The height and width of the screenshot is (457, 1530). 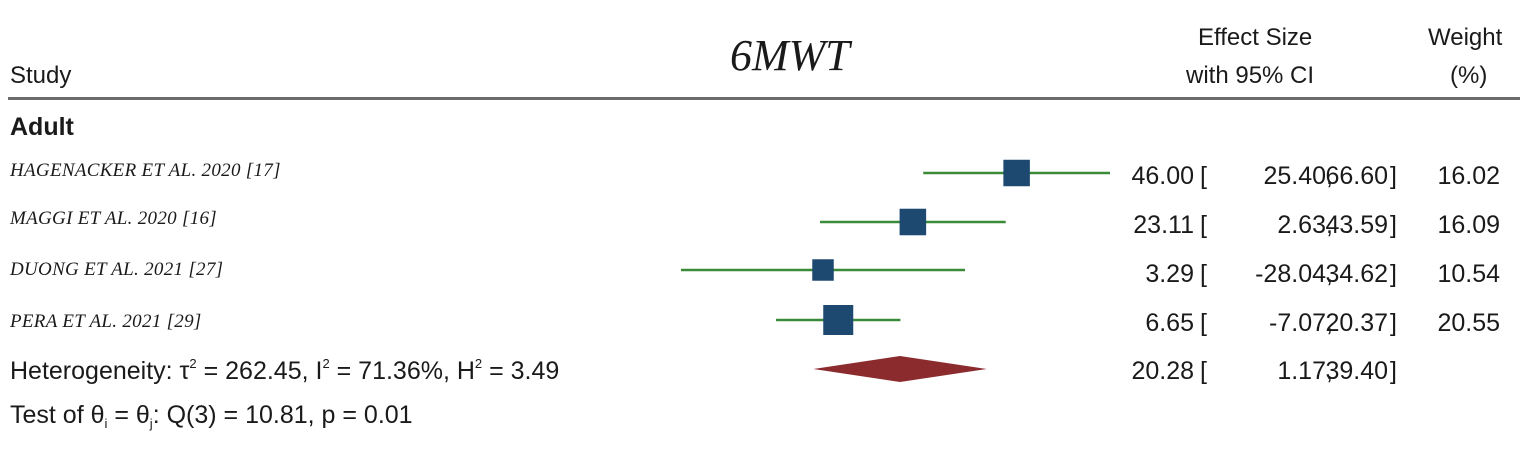 I want to click on study-column-header: Study, so click(x=41, y=75).